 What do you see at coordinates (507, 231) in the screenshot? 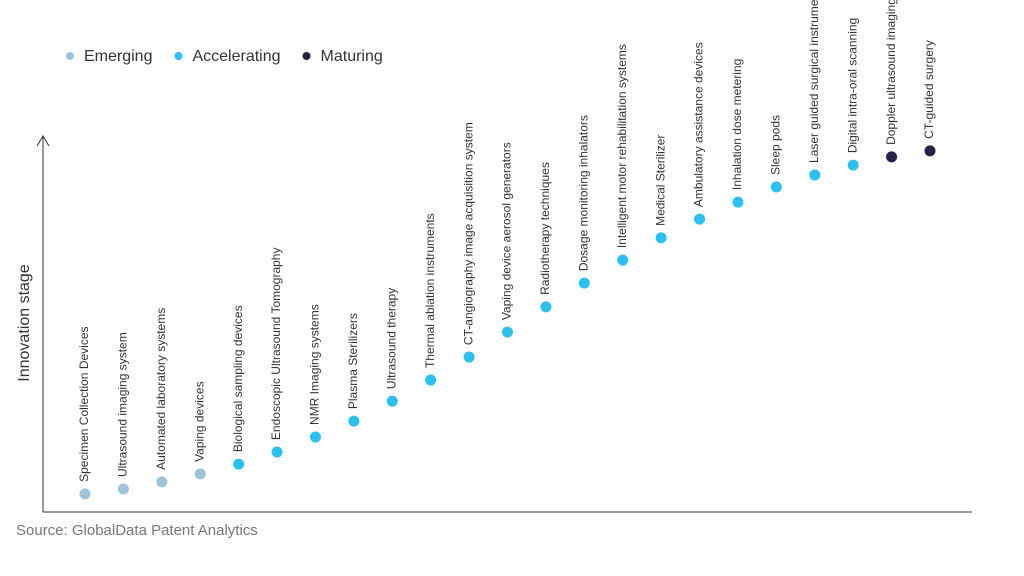
I see `point-label: Vaping device aerosol generators` at bounding box center [507, 231].